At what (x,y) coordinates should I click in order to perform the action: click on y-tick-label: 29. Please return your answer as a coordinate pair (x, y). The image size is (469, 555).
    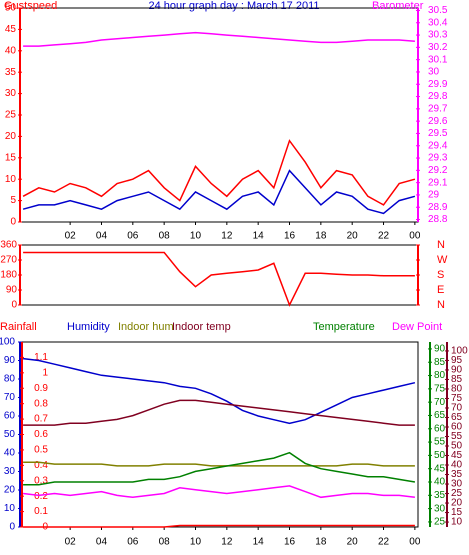
    Looking at the image, I should click on (434, 195).